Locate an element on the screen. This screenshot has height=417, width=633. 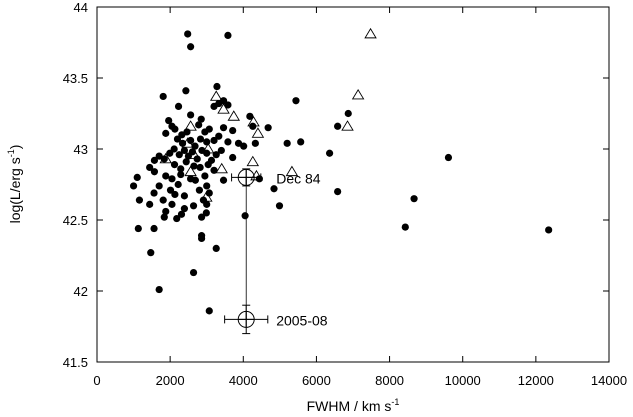
y-tick-label: 42.5 is located at coordinates (75, 220).